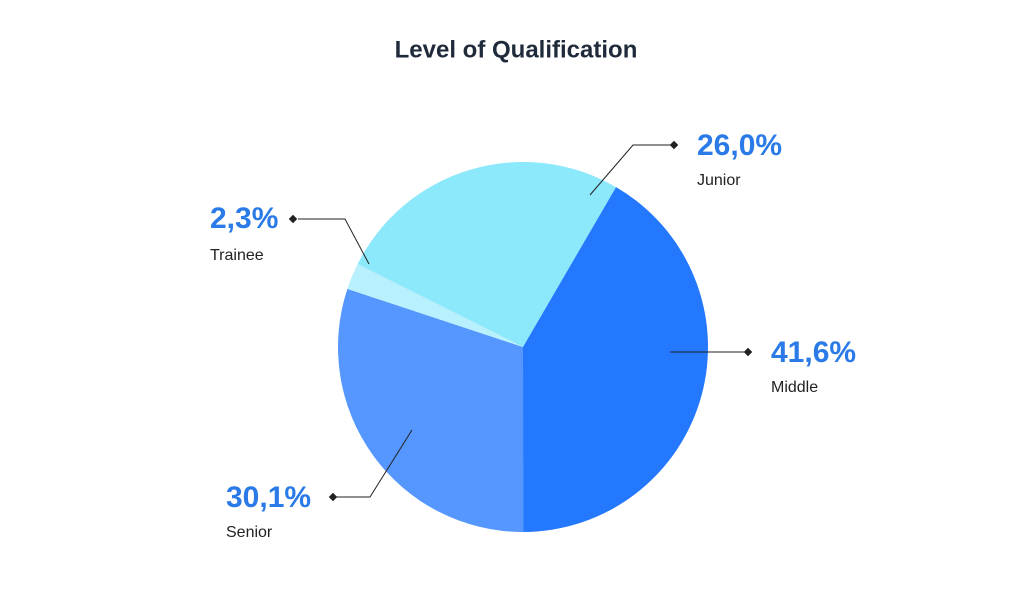 The width and height of the screenshot is (1032, 615). What do you see at coordinates (794, 387) in the screenshot?
I see `category-label: Middle` at bounding box center [794, 387].